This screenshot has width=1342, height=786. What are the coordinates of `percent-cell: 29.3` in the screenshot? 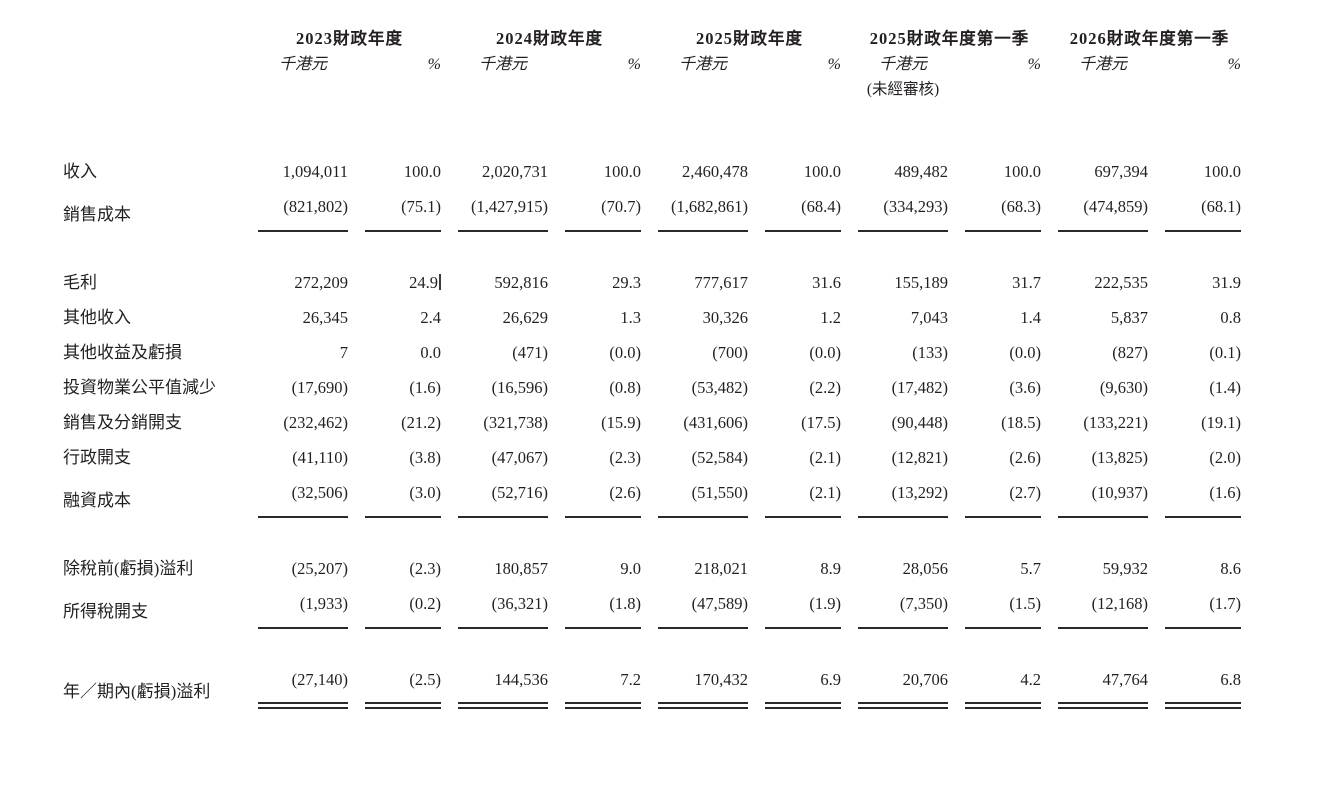 It's located at (626, 282).